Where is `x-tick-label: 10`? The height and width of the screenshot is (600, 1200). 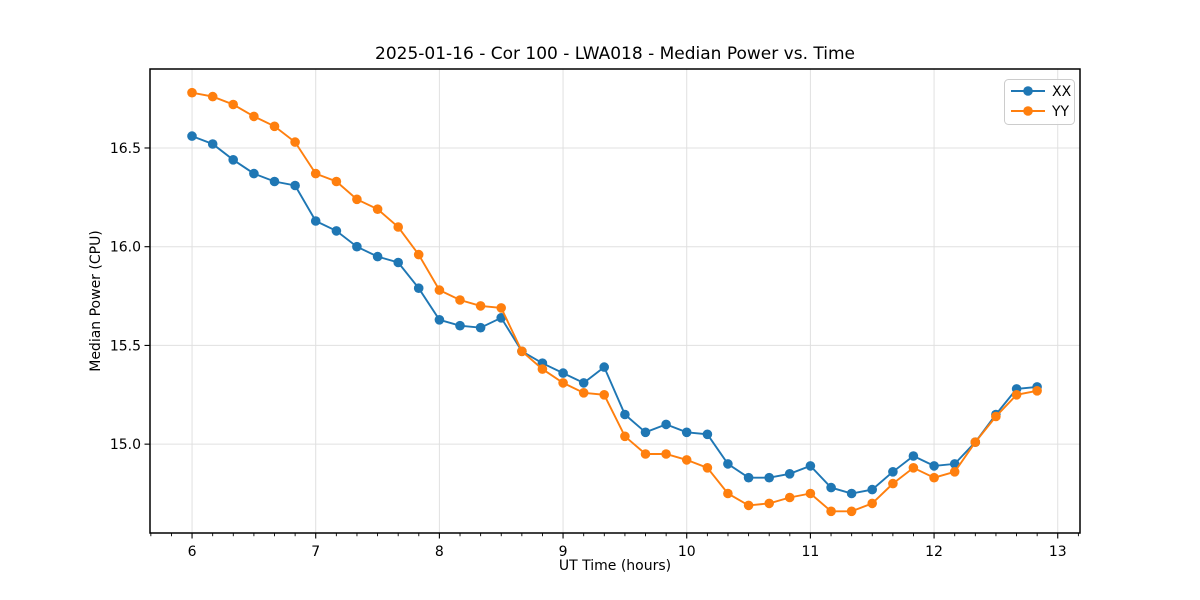
x-tick-label: 10 is located at coordinates (687, 552).